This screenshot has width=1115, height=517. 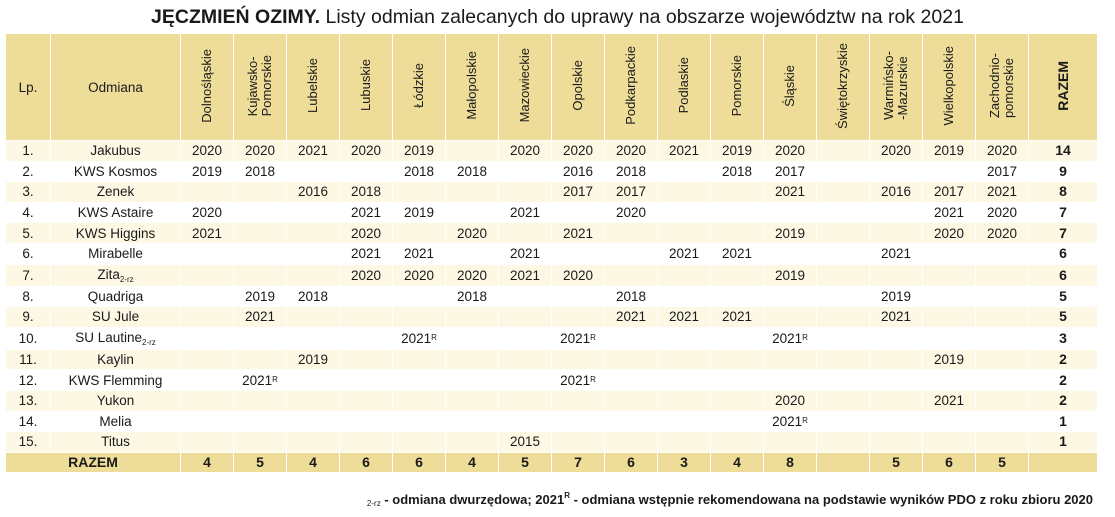 I want to click on row-lp: 11., so click(x=28, y=359).